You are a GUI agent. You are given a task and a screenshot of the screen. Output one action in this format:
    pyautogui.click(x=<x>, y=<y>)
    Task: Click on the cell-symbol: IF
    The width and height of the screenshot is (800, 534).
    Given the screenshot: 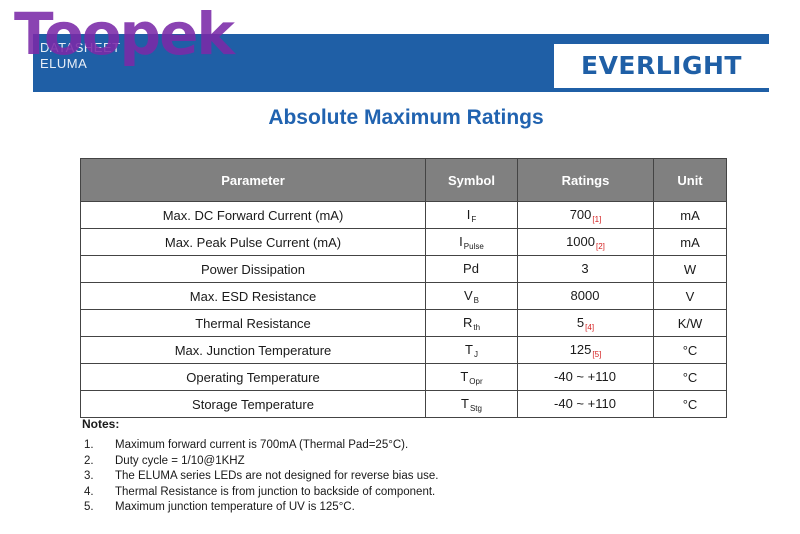 What is the action you would take?
    pyautogui.click(x=471, y=215)
    